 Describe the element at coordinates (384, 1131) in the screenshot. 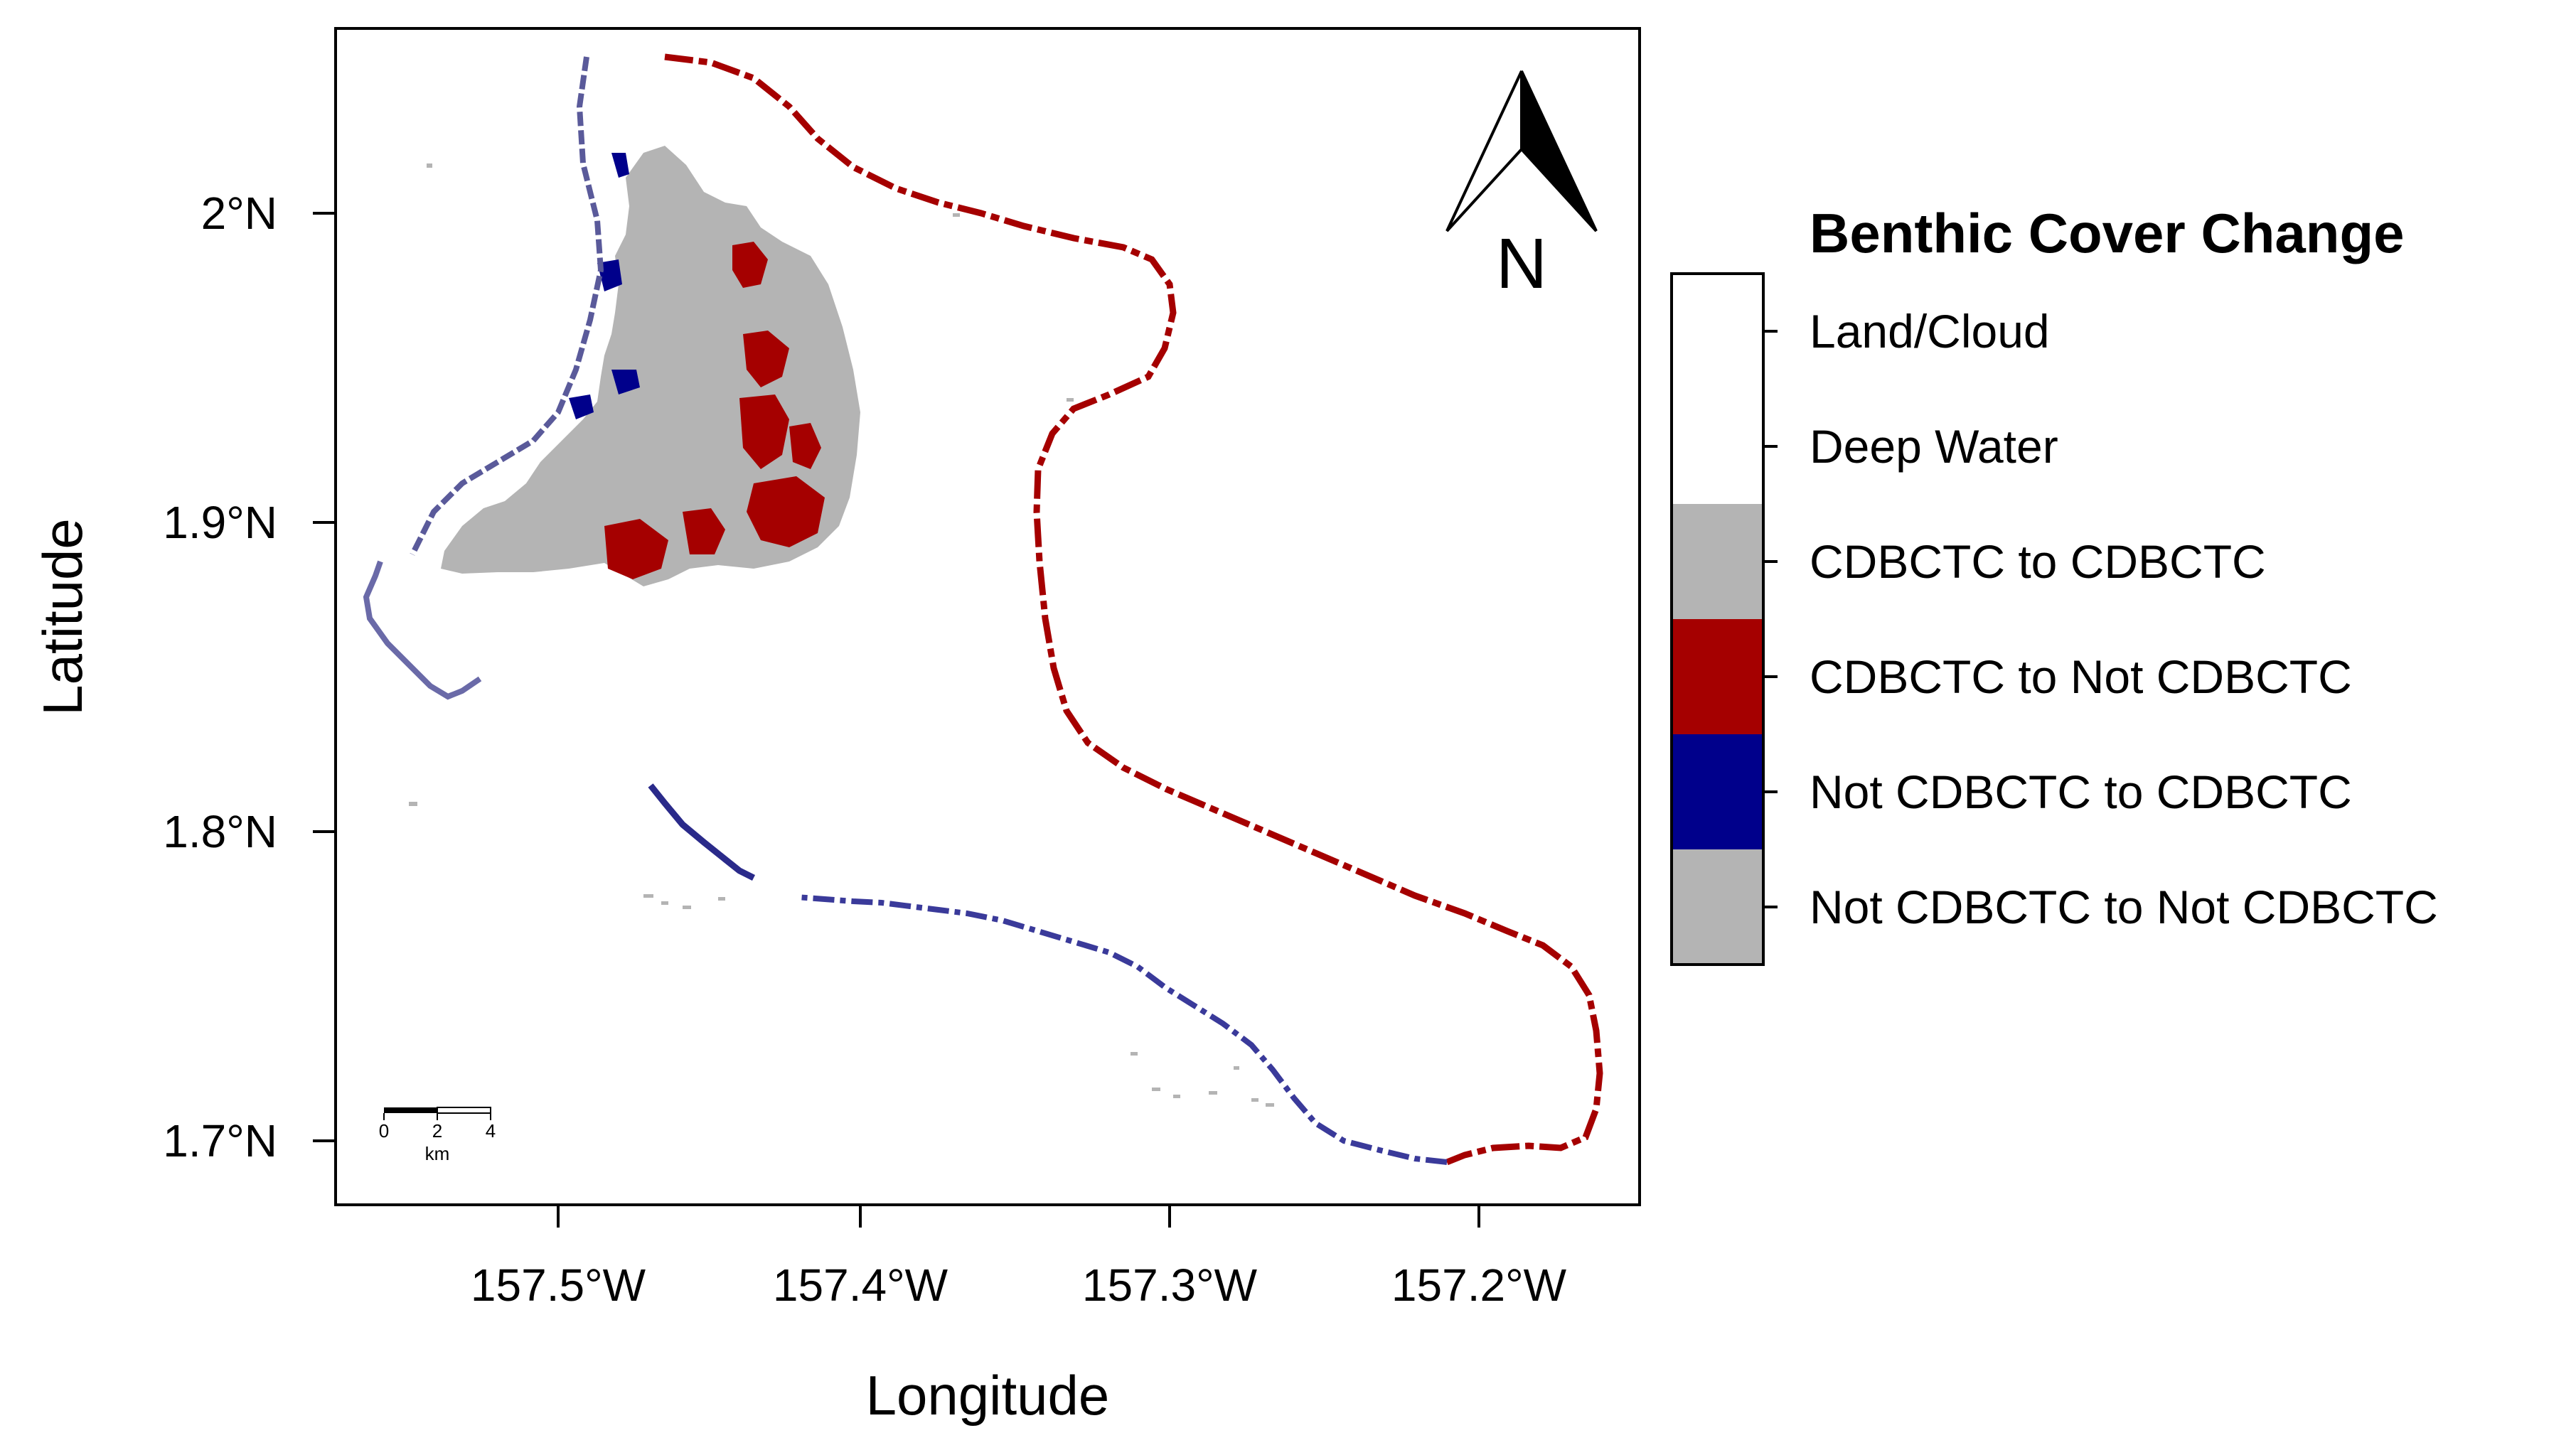

I see `scale-tick-0: 0` at that location.